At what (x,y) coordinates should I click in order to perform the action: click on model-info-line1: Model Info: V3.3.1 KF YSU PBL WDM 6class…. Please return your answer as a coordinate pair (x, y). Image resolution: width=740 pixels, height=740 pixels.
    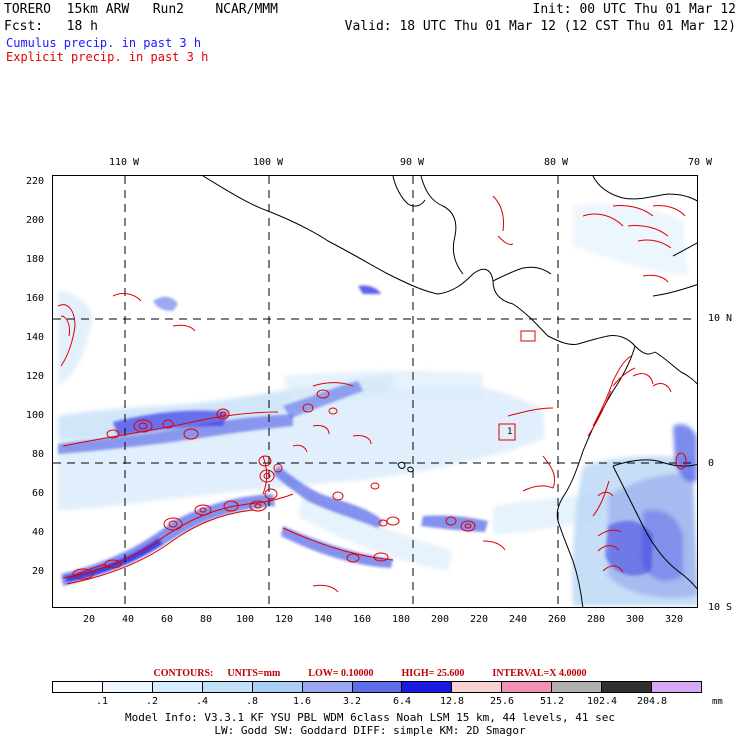
    Looking at the image, I should click on (370, 717).